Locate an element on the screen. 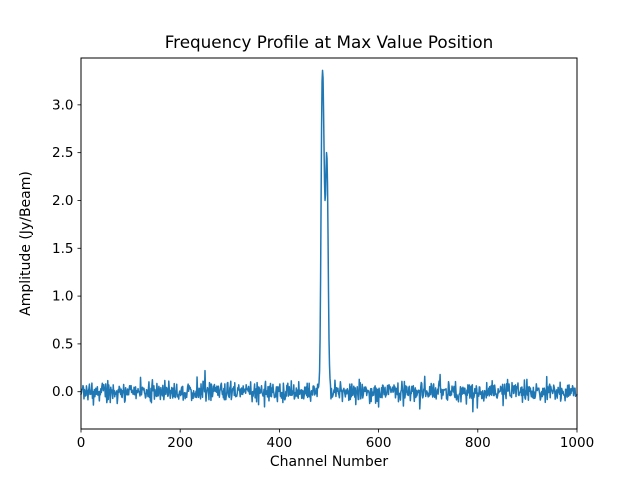 The height and width of the screenshot is (480, 640). y-axis-ticks: 0.0 0.5 1.0 1.5 2.0 2.5 3.0 is located at coordinates (66, 248).